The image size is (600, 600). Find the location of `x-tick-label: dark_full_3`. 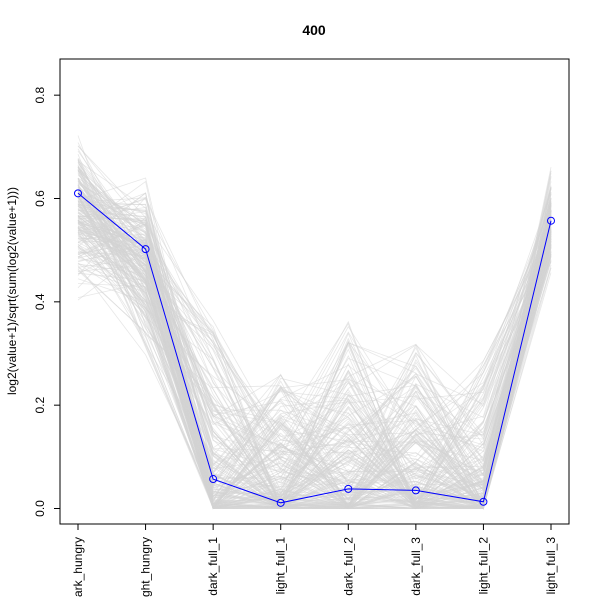

x-tick-label: dark_full_3 is located at coordinates (416, 566).